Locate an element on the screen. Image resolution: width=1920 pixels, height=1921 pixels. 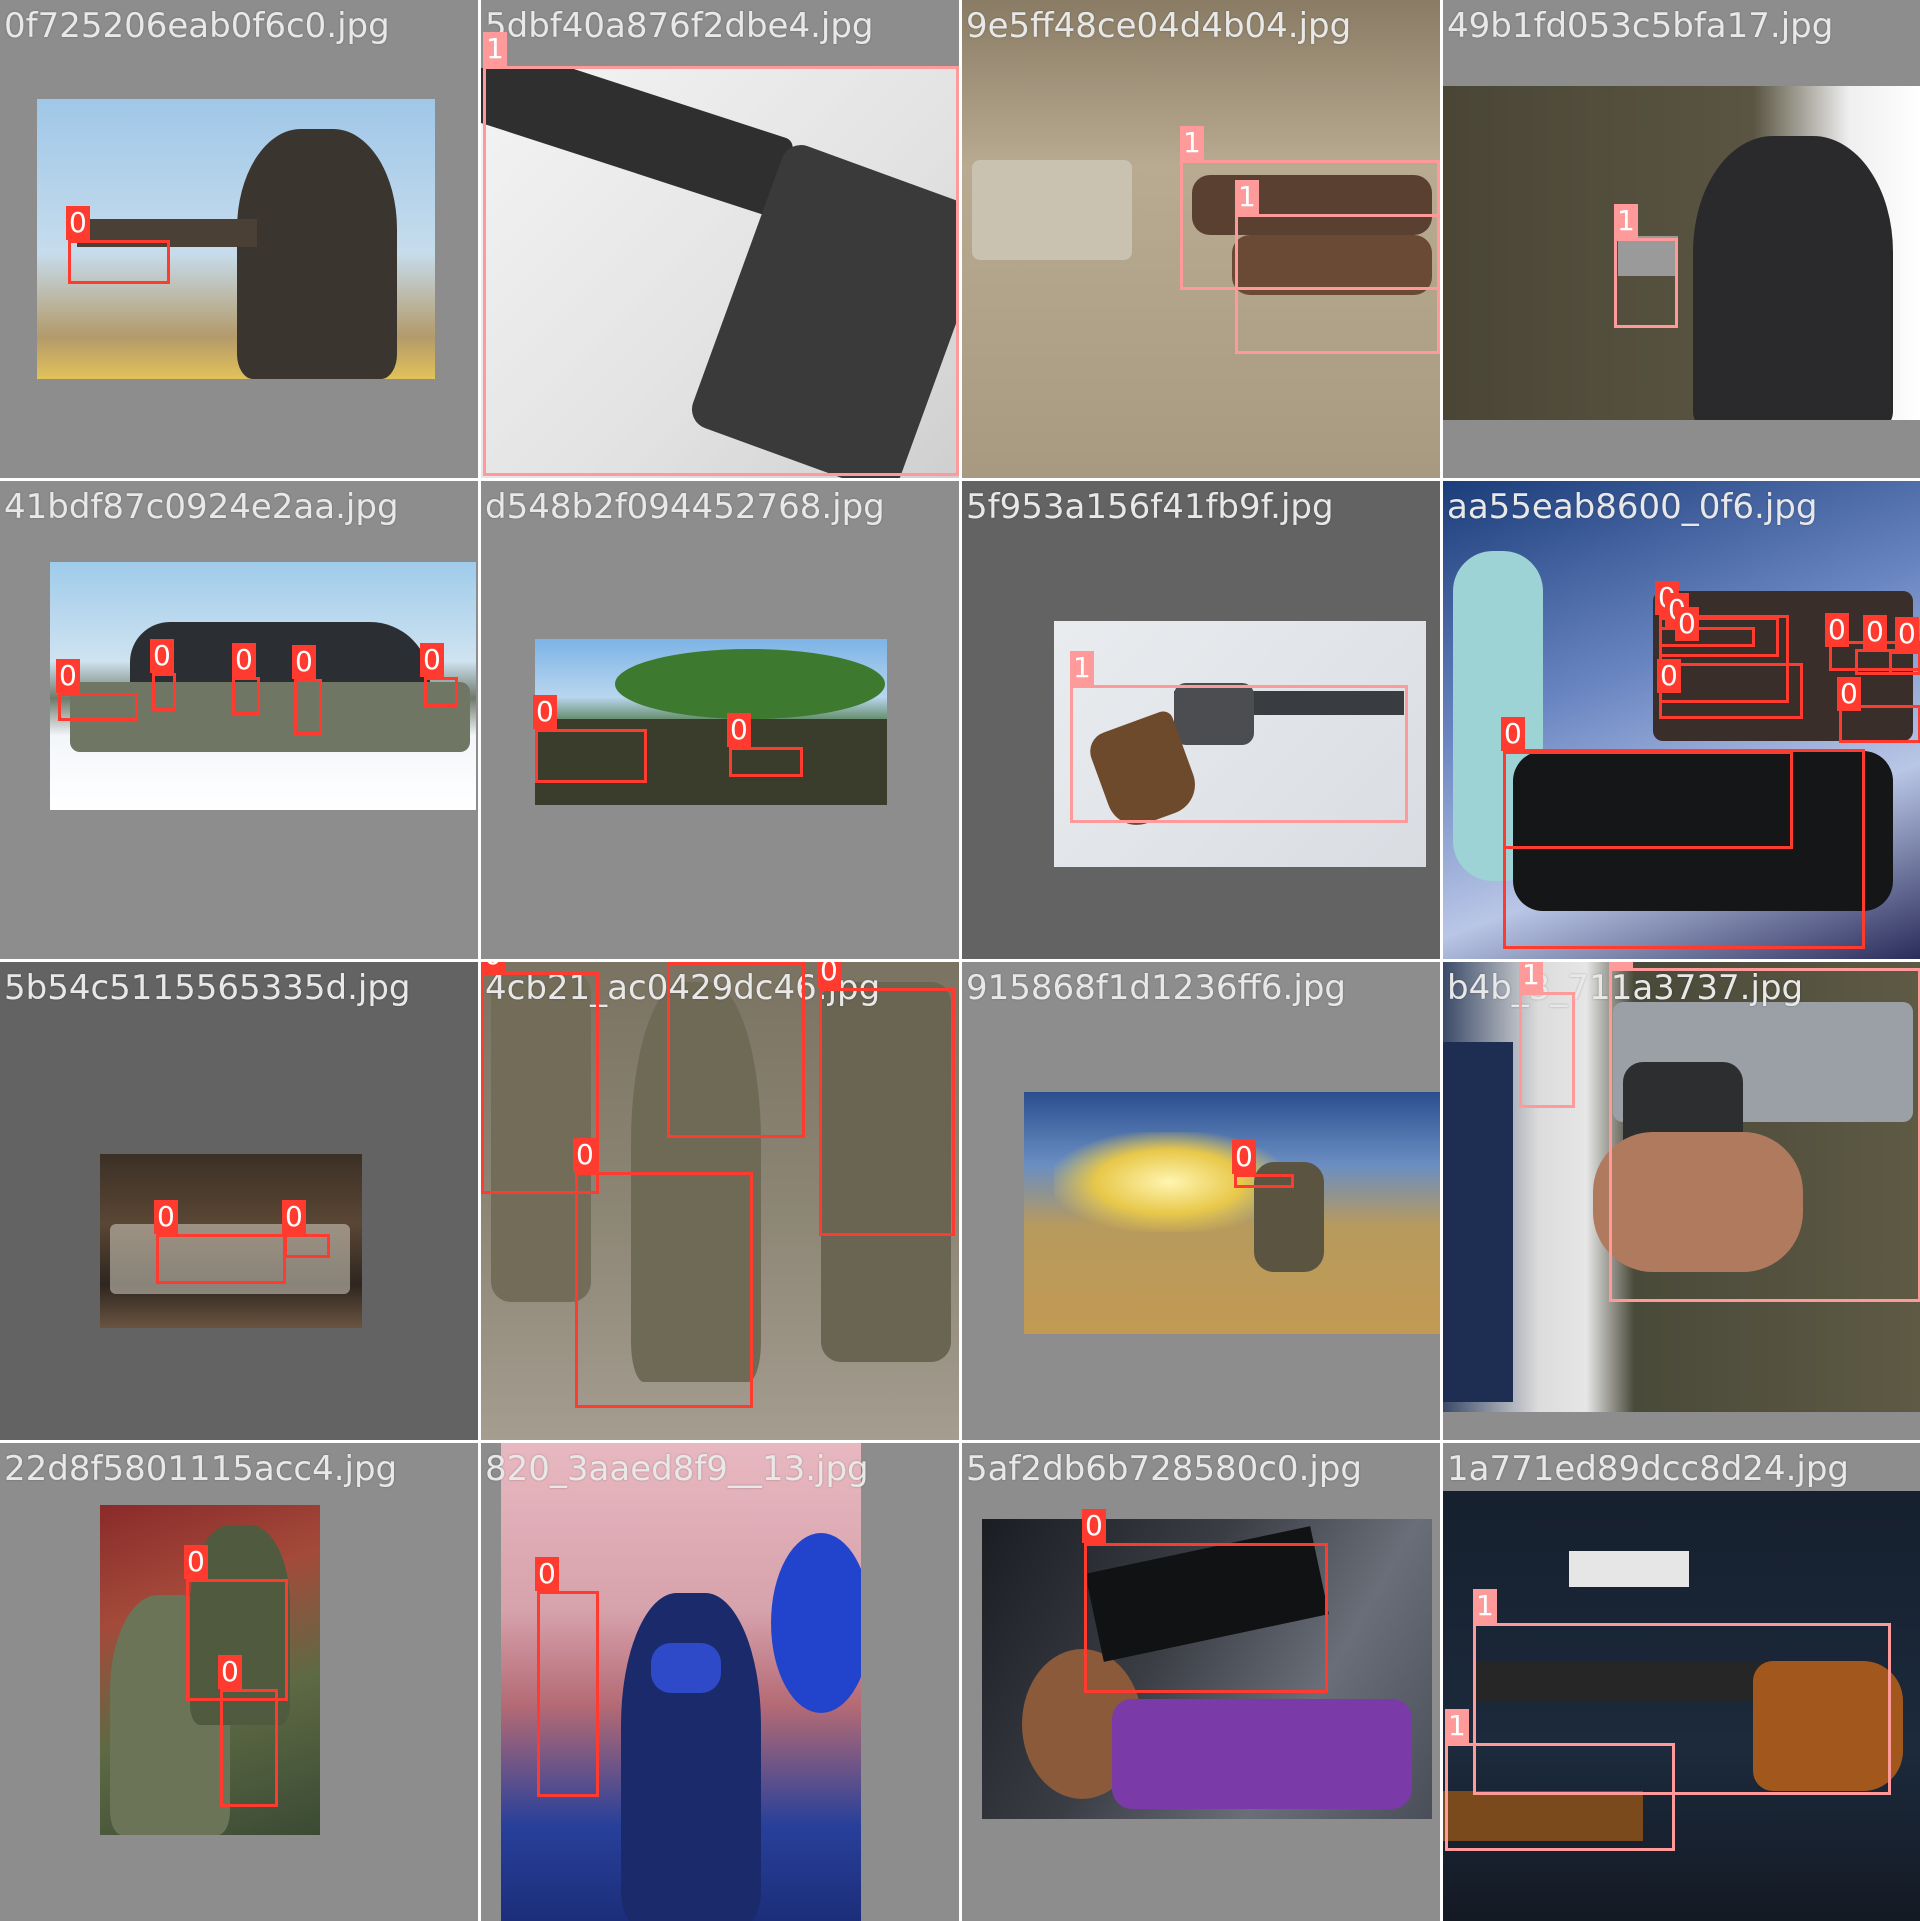
filename-label: 0f725206eab0f6c0.jpg is located at coordinates (197, 26).